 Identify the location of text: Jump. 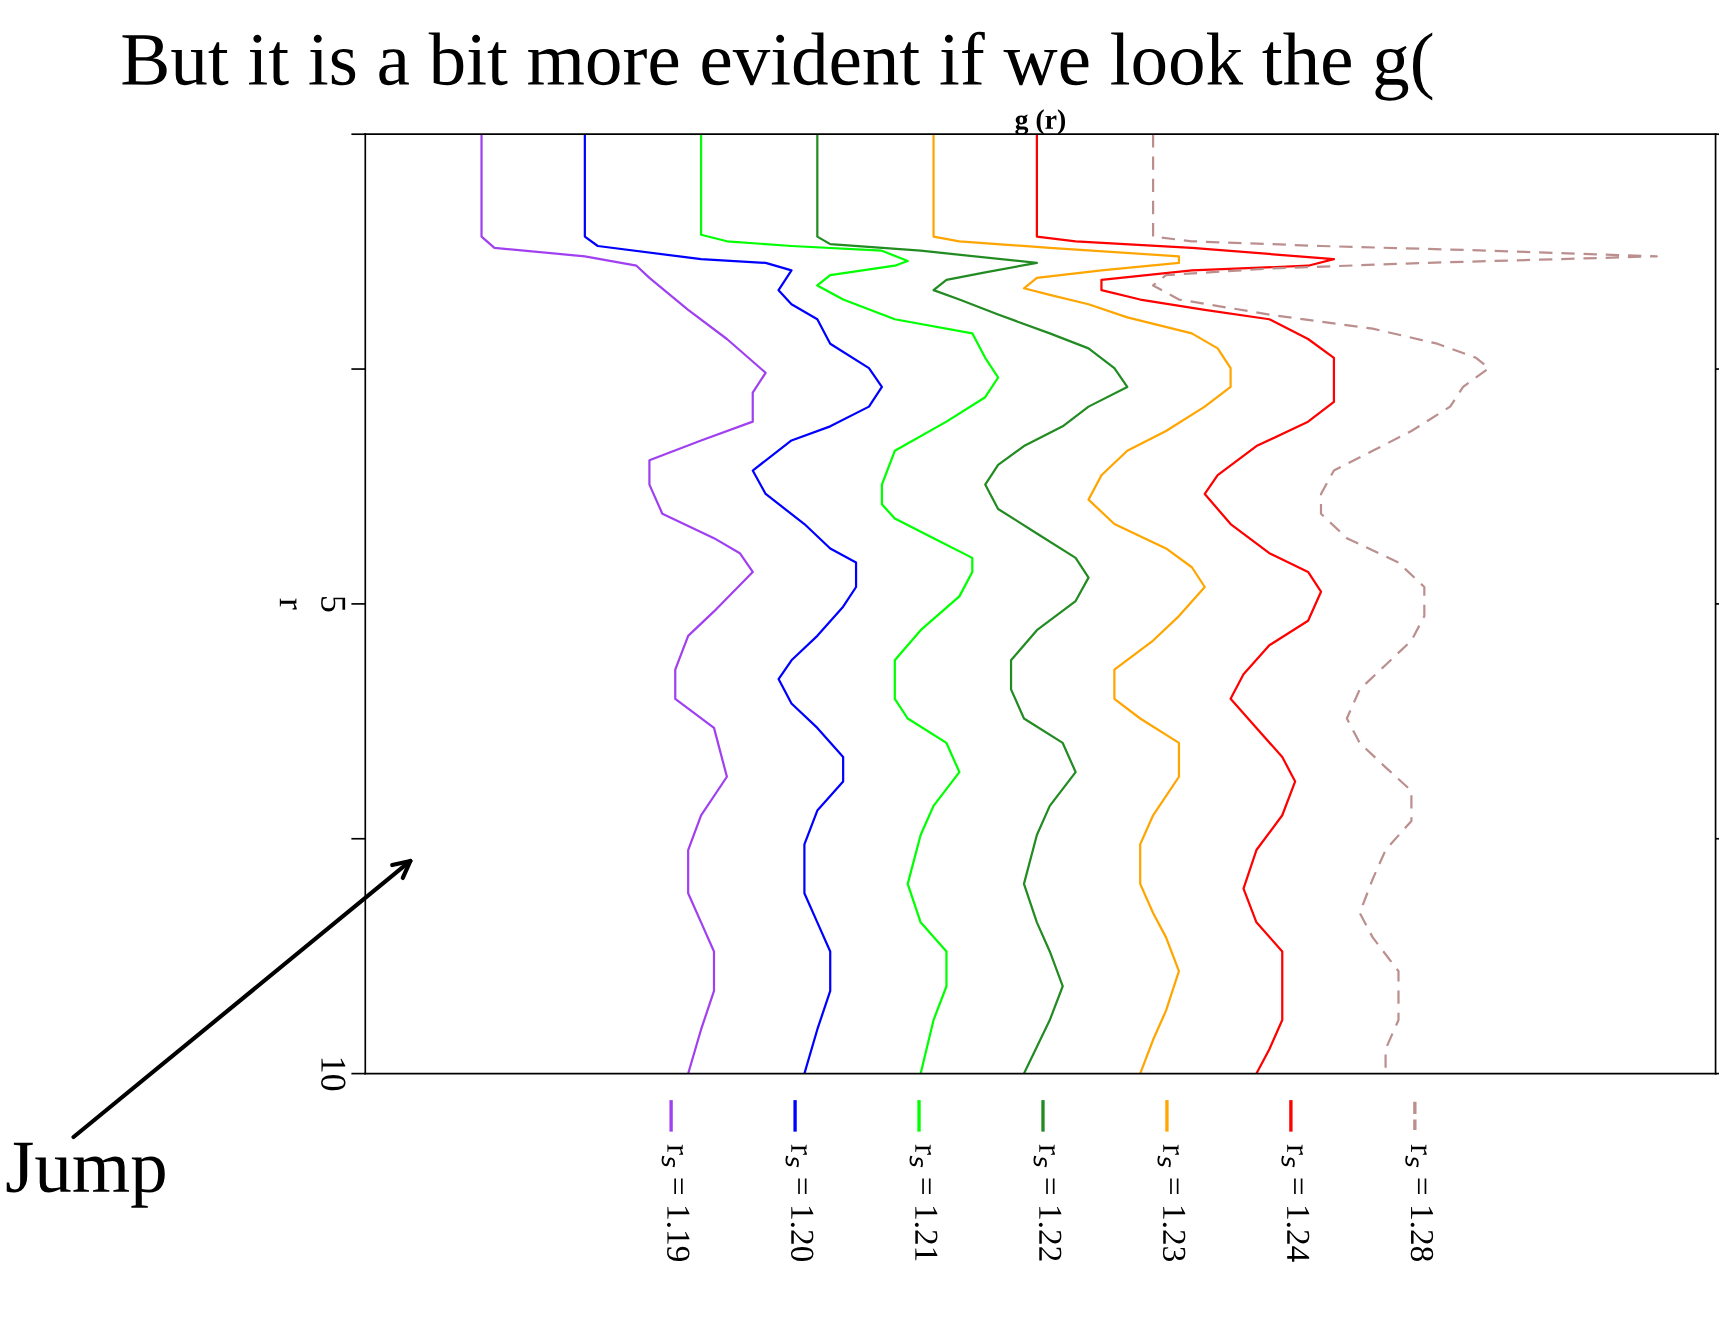
(85, 1175).